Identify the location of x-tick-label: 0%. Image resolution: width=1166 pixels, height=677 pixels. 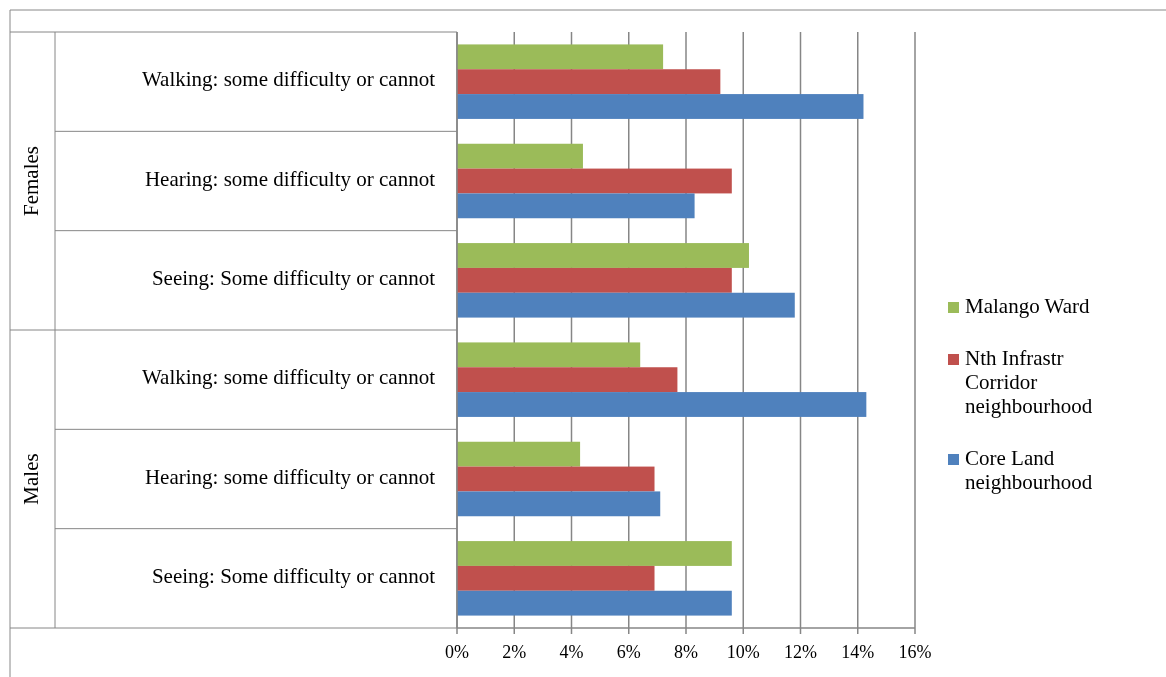
(457, 652).